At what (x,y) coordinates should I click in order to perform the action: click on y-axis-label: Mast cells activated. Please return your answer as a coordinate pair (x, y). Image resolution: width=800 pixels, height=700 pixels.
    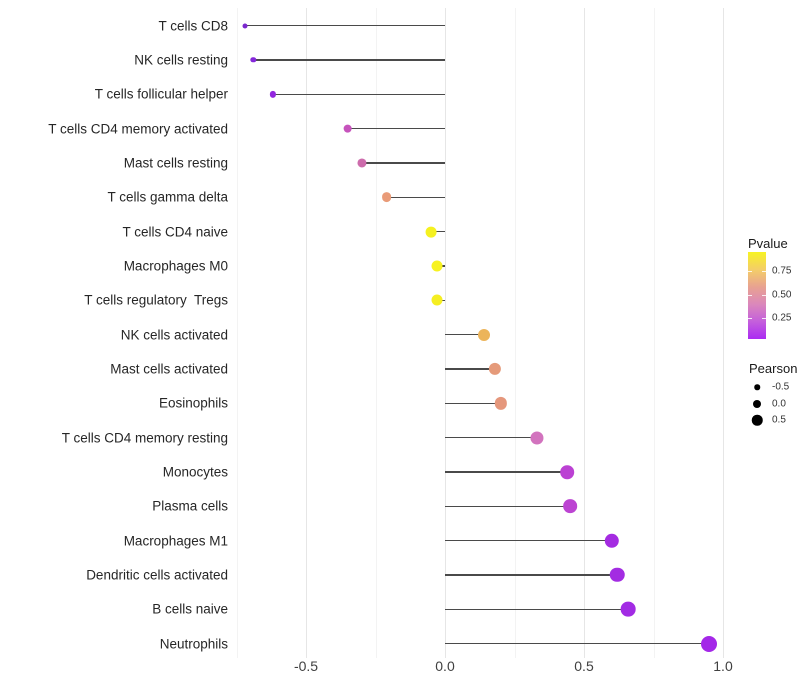
    Looking at the image, I should click on (169, 369).